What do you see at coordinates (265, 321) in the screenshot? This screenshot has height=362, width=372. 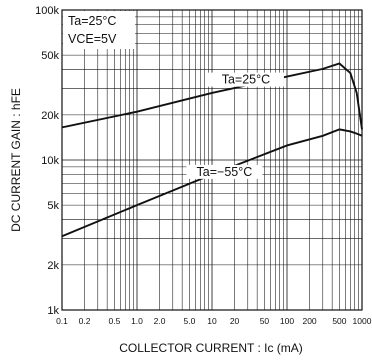 I see `x-tick-label: 50` at bounding box center [265, 321].